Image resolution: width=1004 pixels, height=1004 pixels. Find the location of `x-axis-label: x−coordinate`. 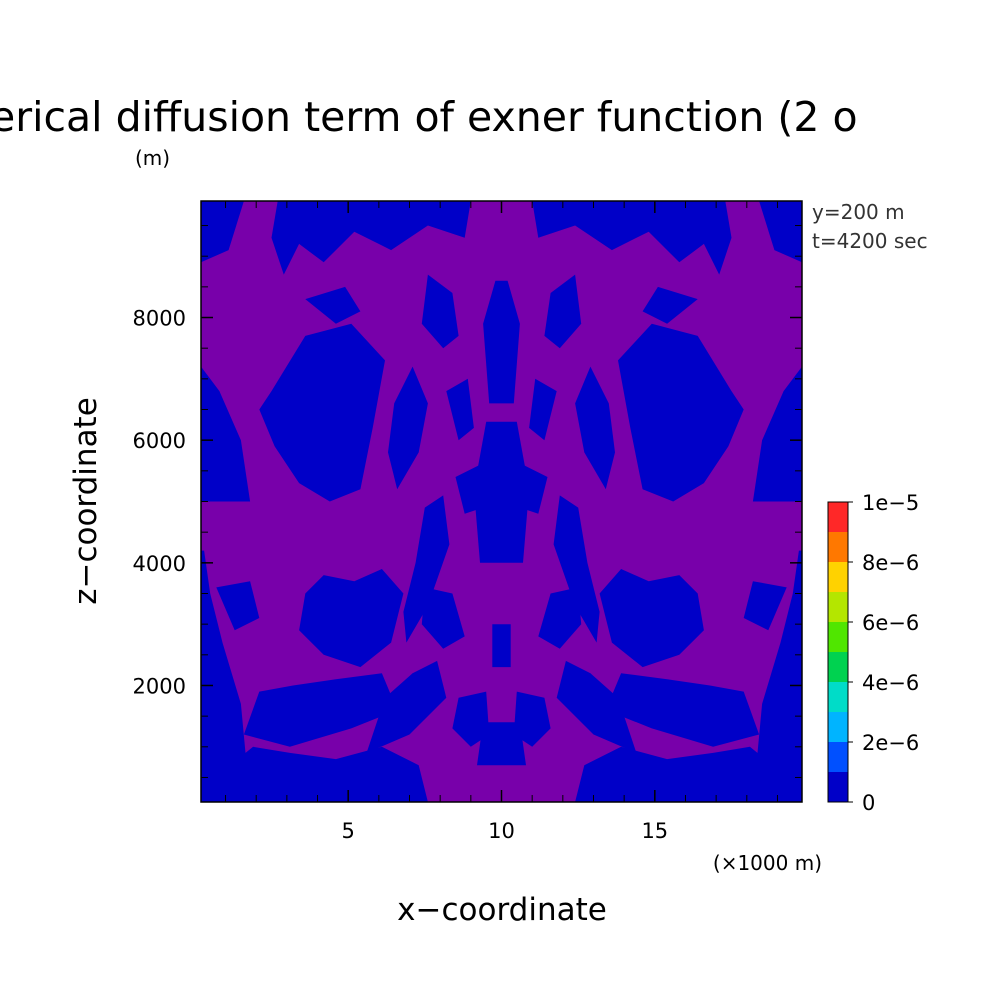

x-axis-label: x−coordinate is located at coordinates (502, 910).